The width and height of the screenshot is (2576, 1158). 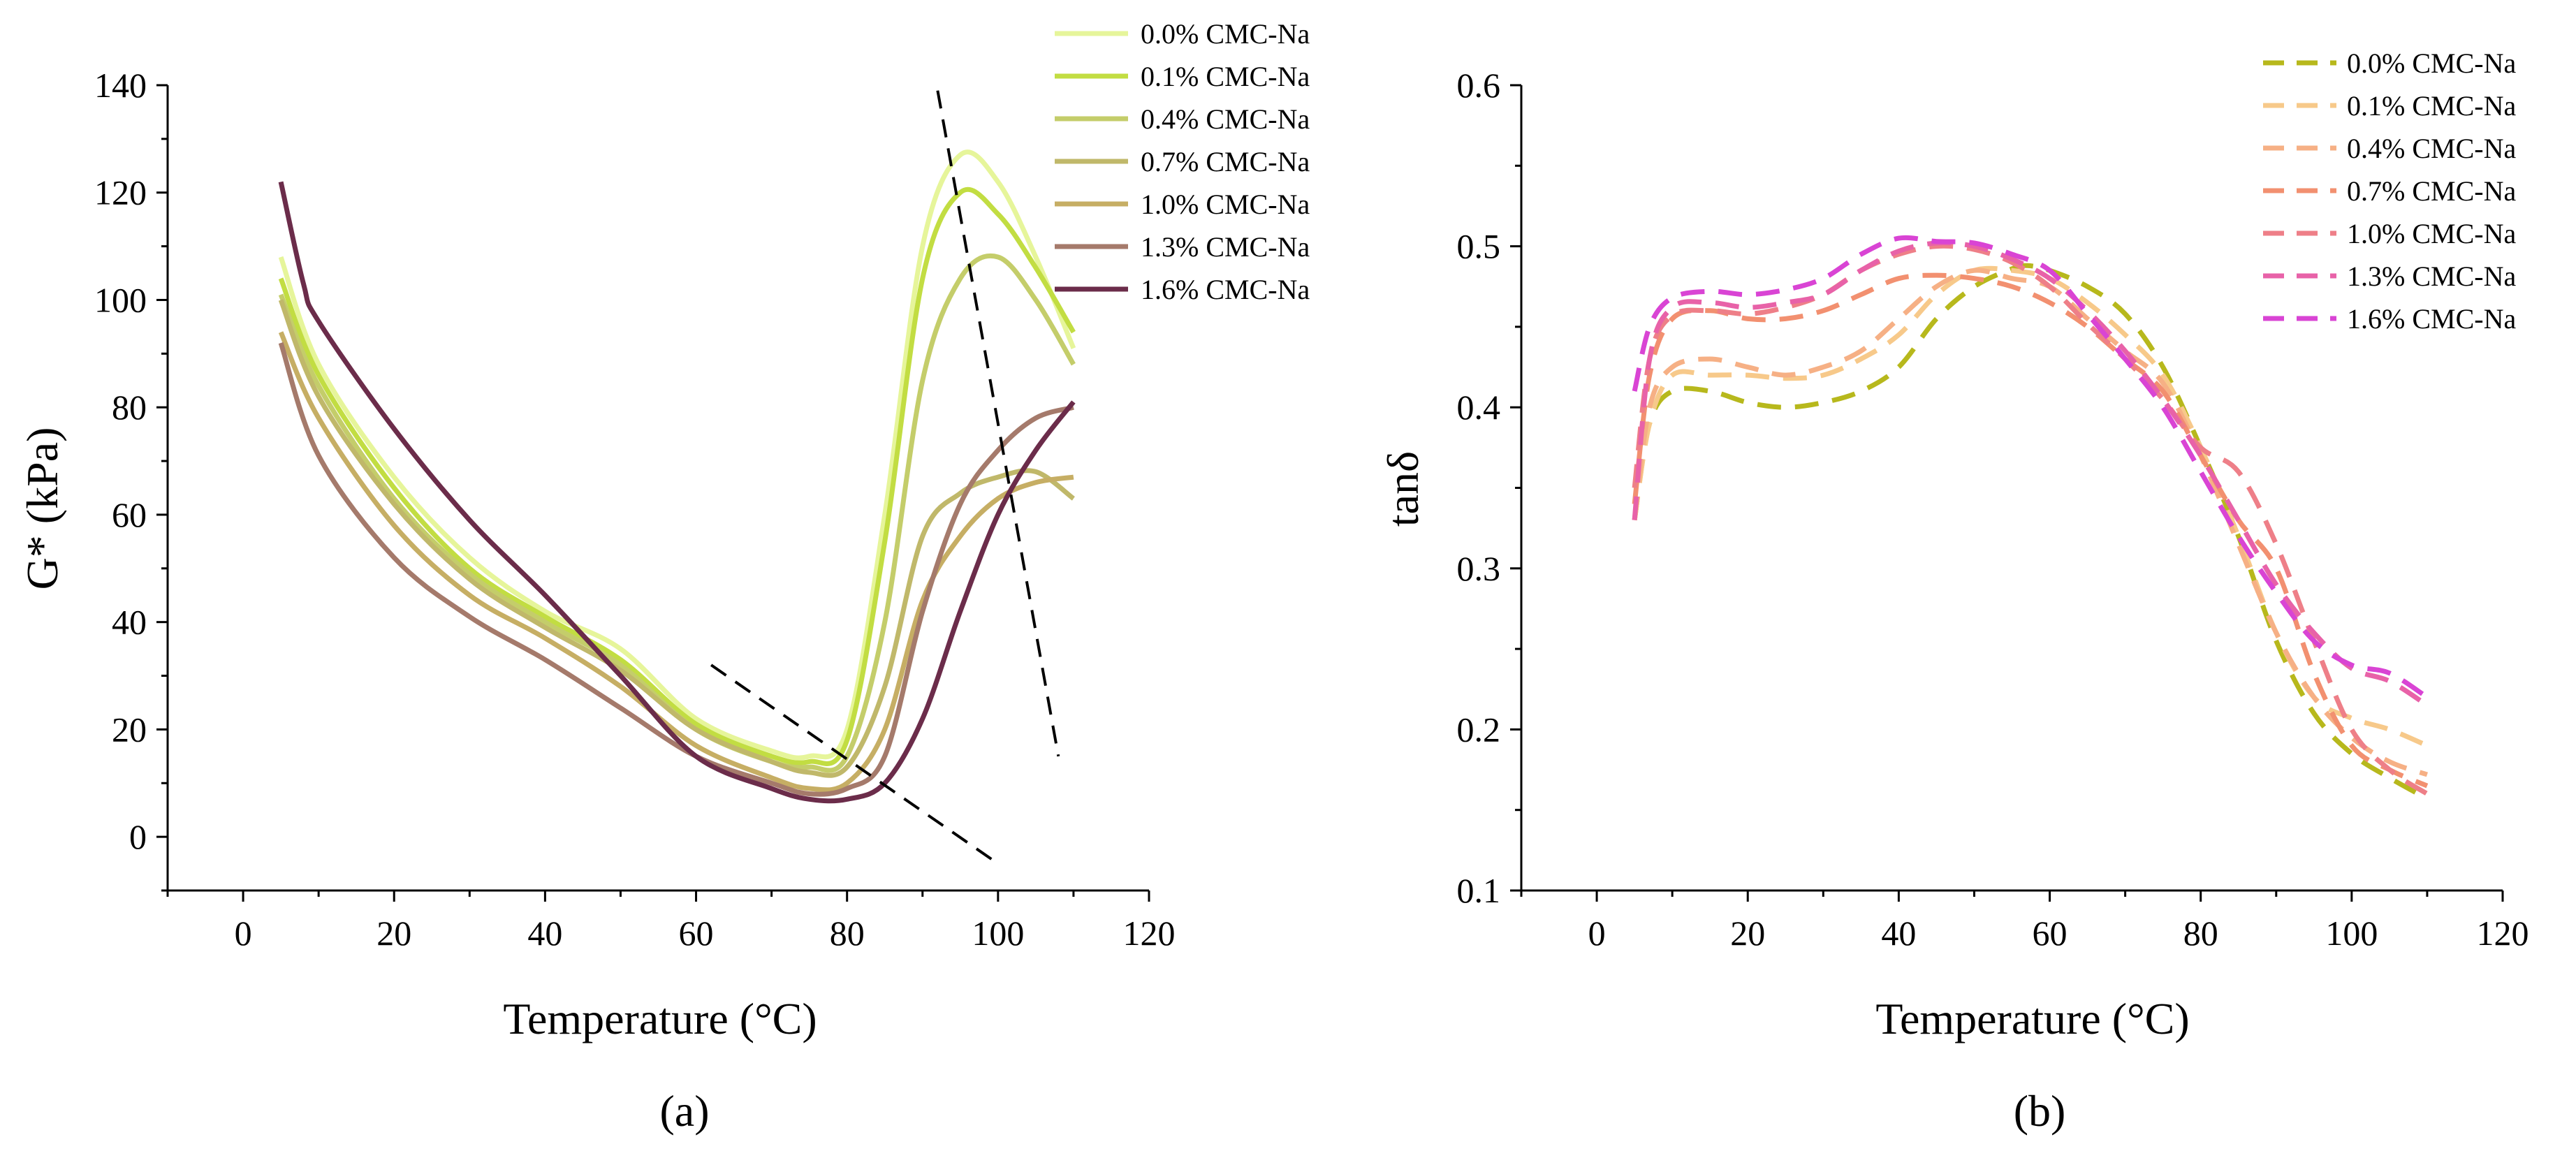 What do you see at coordinates (2040, 1111) in the screenshot?
I see `panel-b-label: (b)` at bounding box center [2040, 1111].